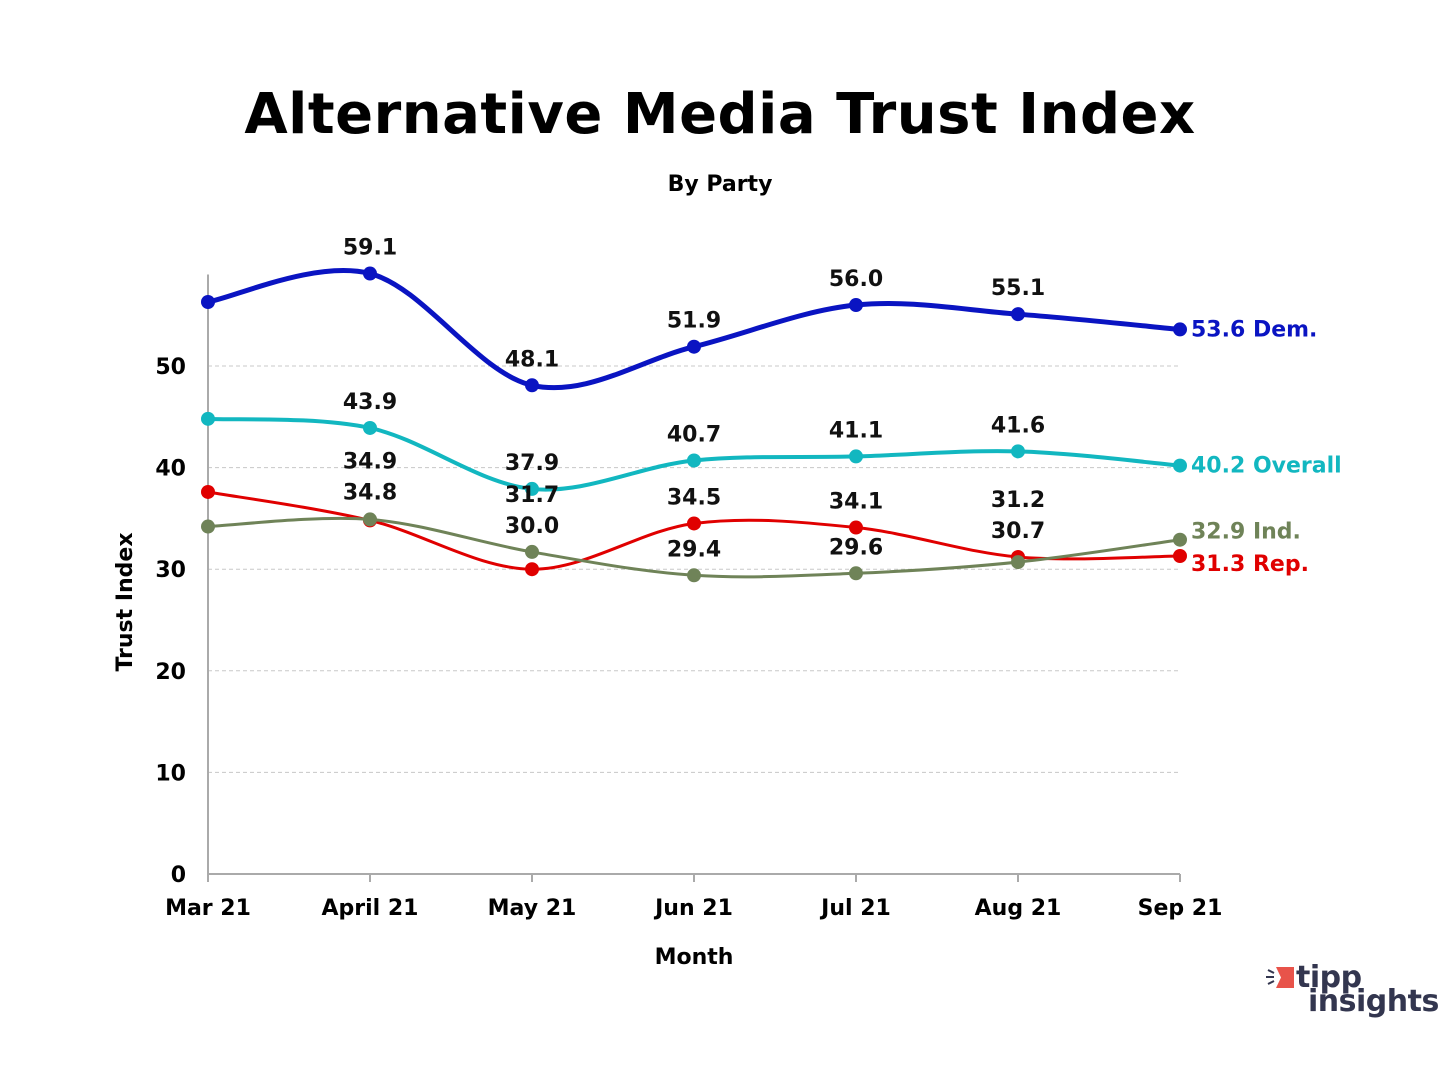  I want to click on end-value: 40.2, so click(1222, 466).